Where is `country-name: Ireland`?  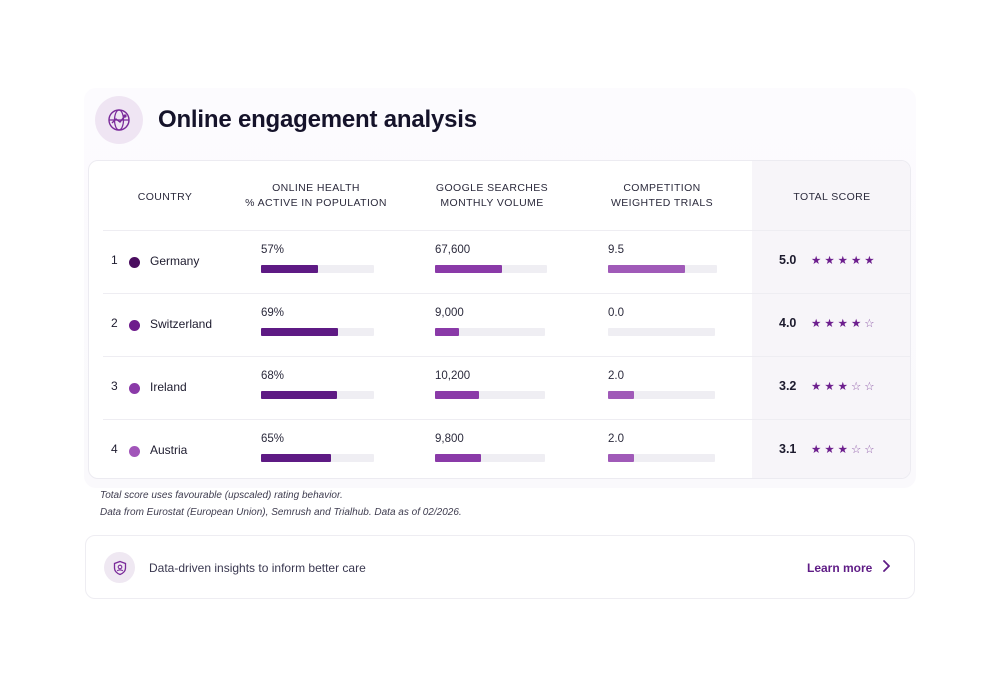
country-name: Ireland is located at coordinates (168, 387).